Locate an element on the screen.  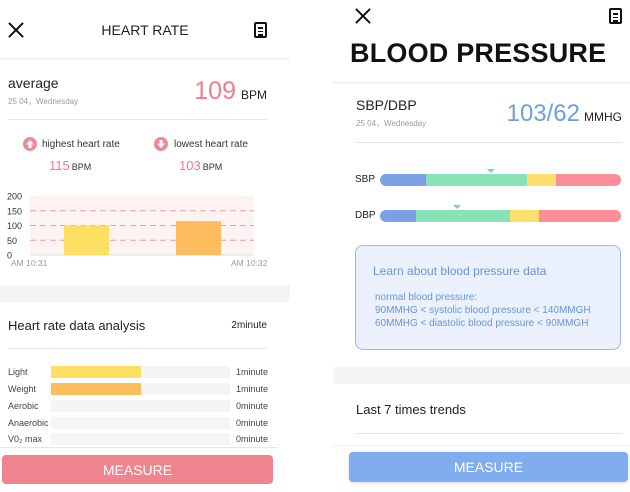
highest-reading: 115 BPM is located at coordinates (70, 165).